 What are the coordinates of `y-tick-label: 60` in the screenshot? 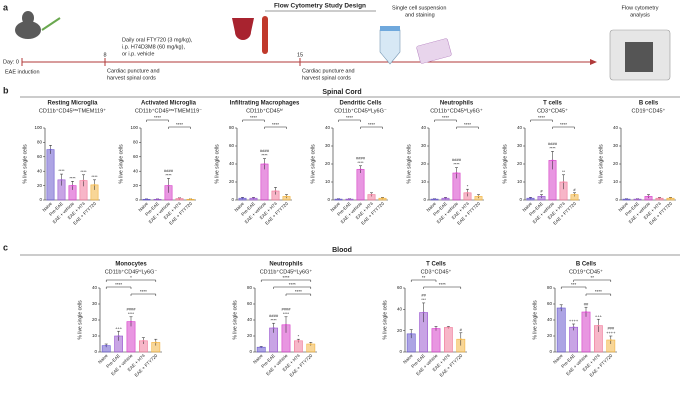 It's located at (136, 156).